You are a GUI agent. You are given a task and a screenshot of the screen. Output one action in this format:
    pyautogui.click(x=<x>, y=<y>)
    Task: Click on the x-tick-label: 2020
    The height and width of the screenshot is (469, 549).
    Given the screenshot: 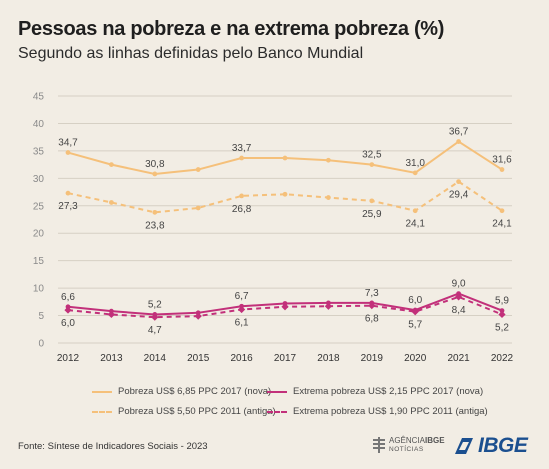 What is the action you would take?
    pyautogui.click(x=415, y=358)
    